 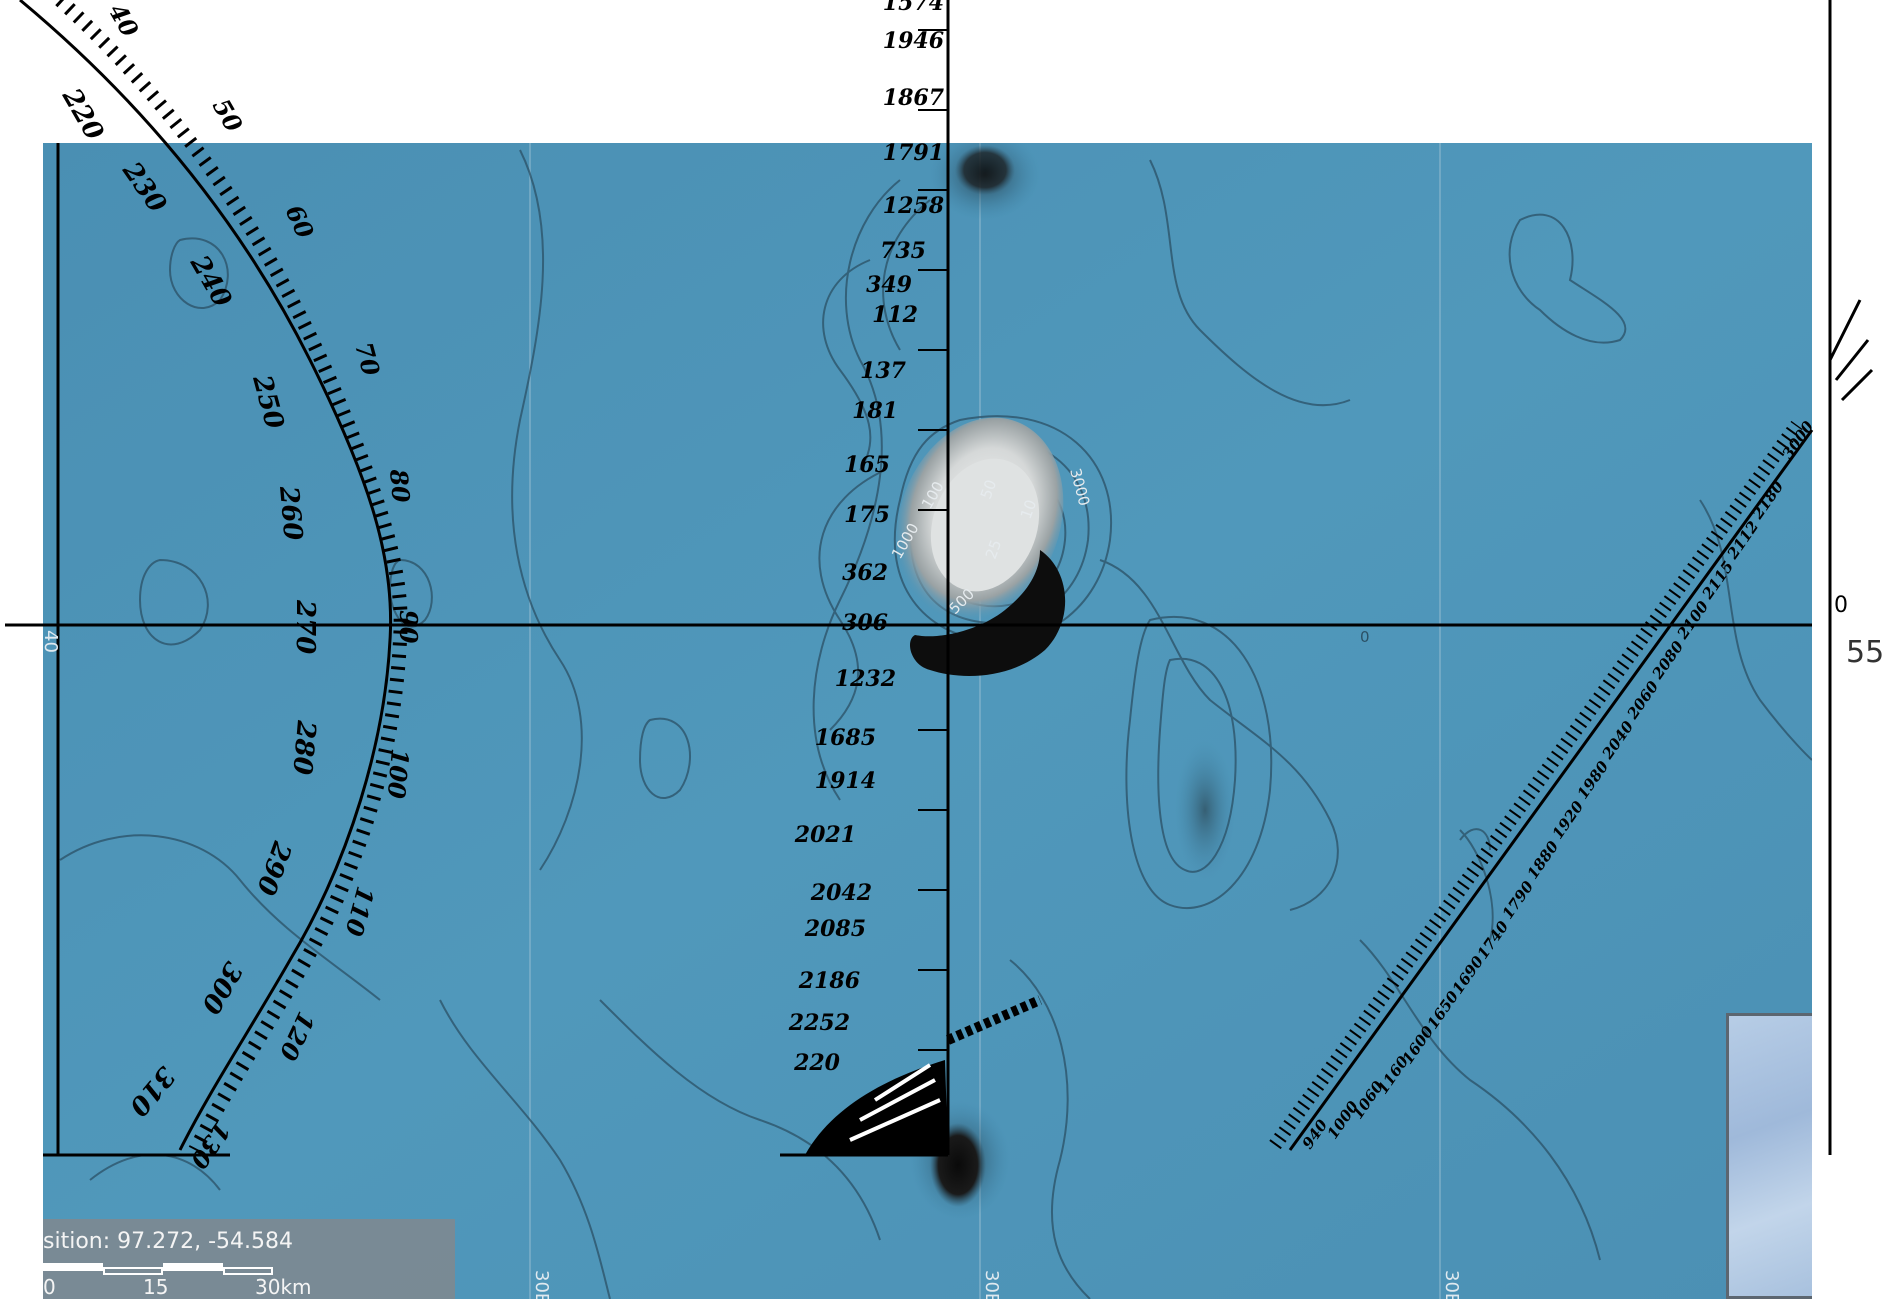 I want to click on contour-label-25: 25, so click(x=993, y=549).